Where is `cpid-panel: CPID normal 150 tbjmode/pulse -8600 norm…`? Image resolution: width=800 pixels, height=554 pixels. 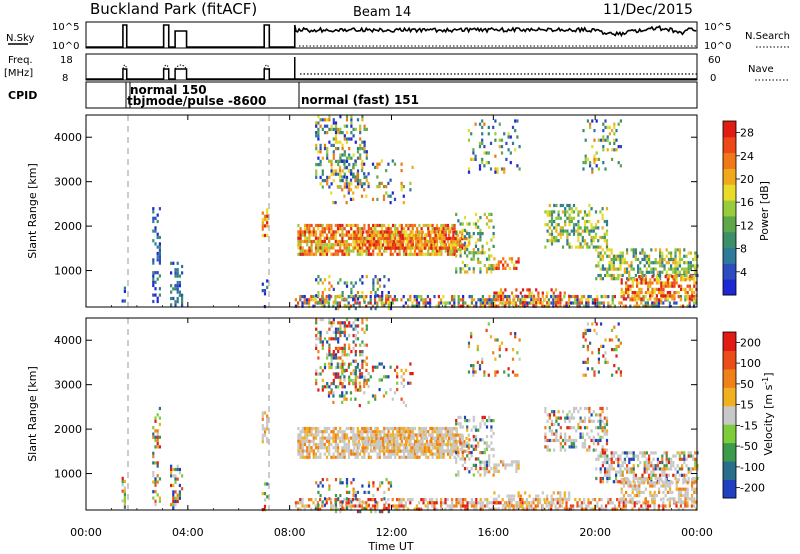
cpid-panel: CPID normal 150 tbjmode/pulse -8600 norm… is located at coordinates (353, 95).